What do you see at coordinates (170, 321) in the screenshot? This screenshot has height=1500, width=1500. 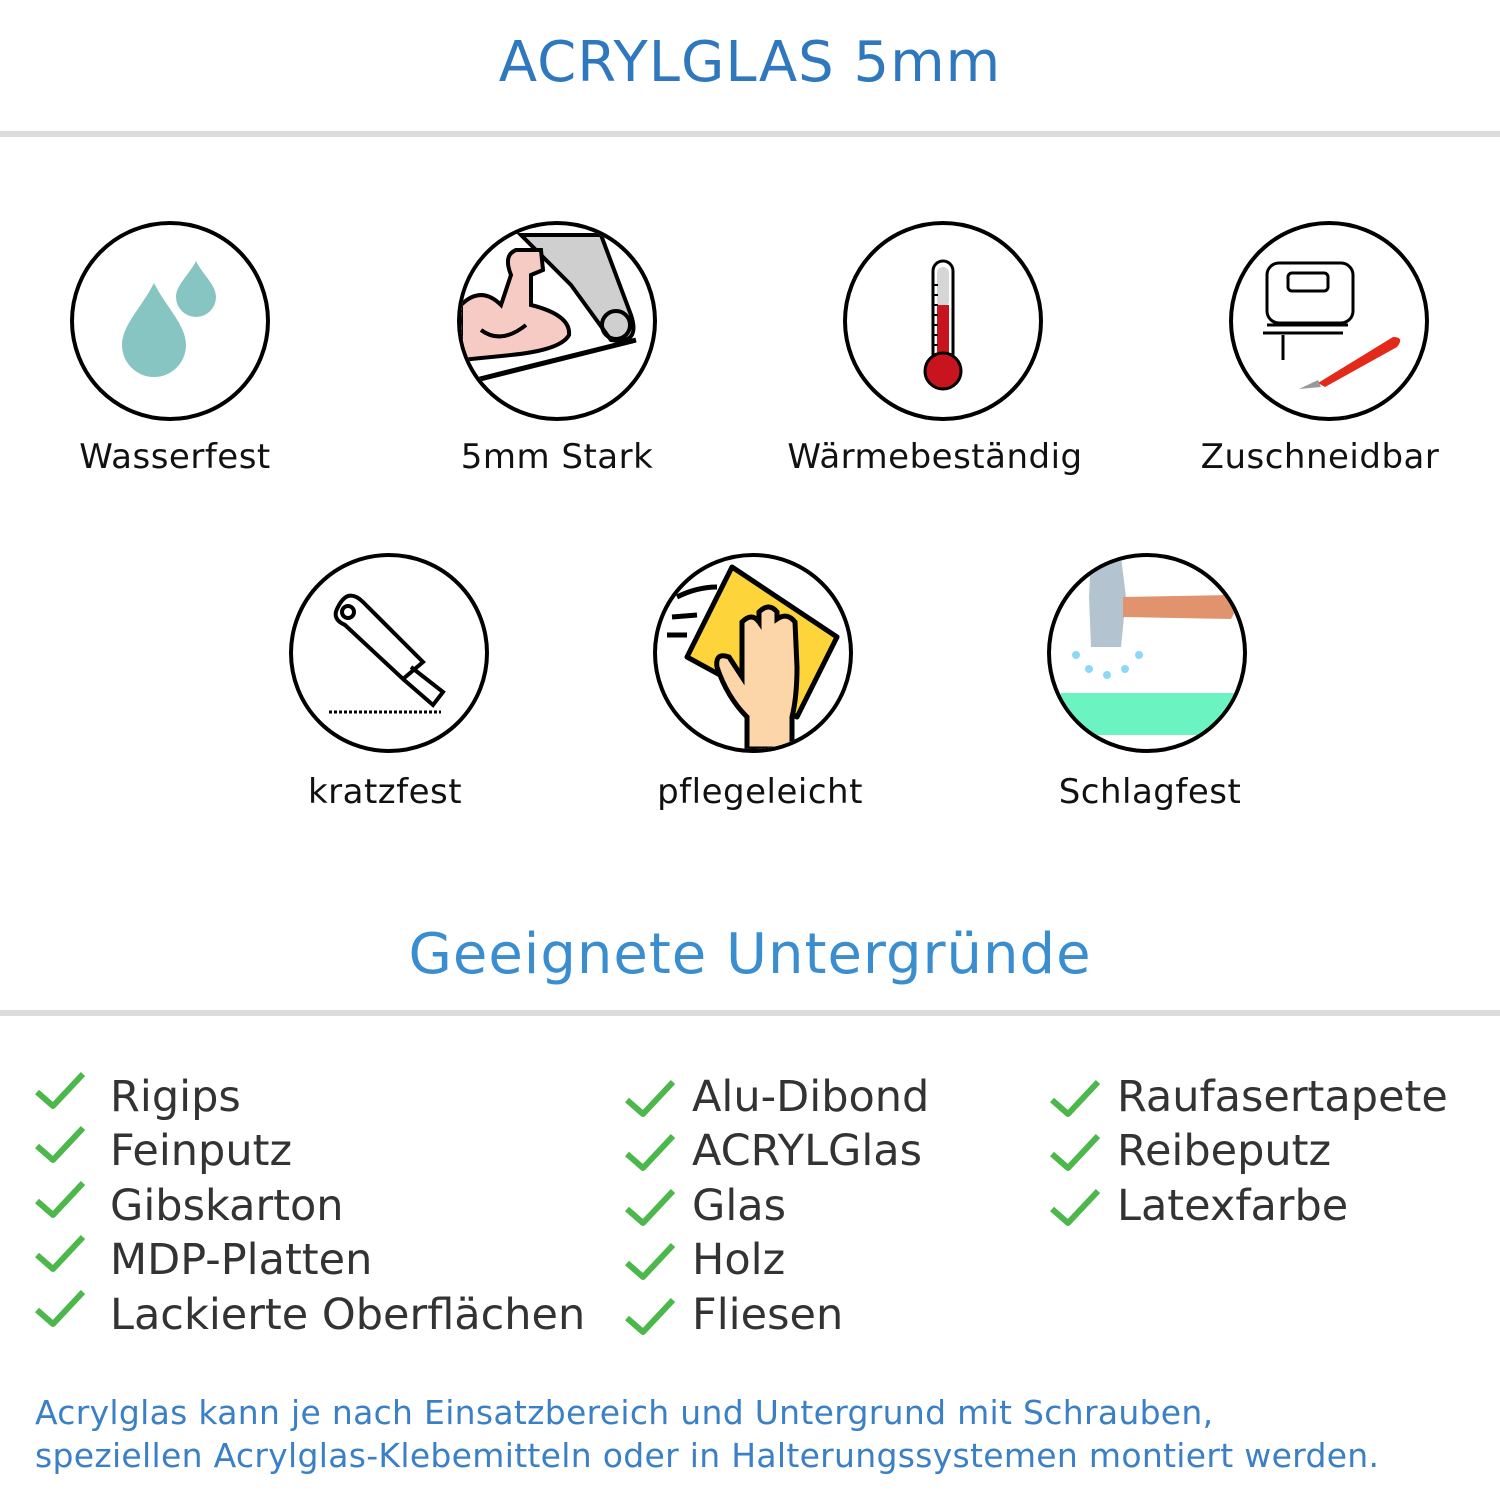 I see `water-drops-icon` at bounding box center [170, 321].